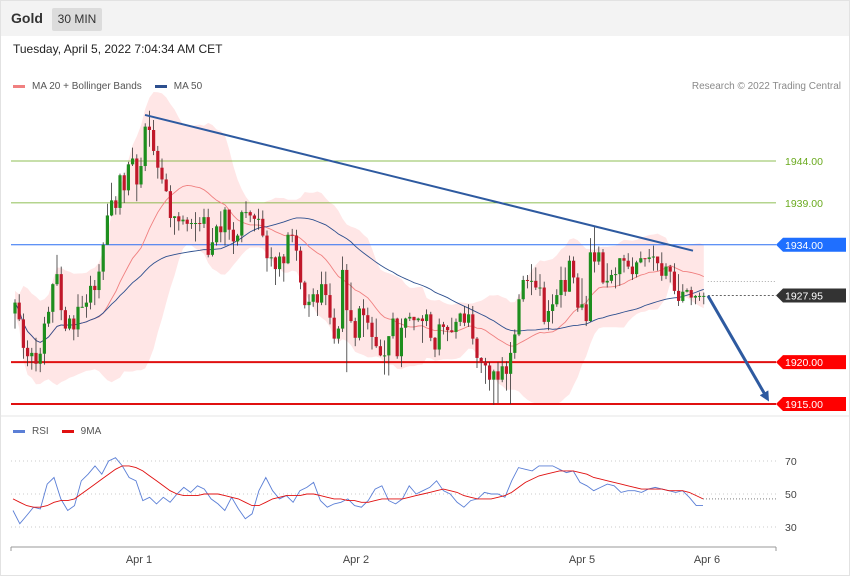  What do you see at coordinates (804, 246) in the screenshot?
I see `level-label-1934.00: 1934.00` at bounding box center [804, 246].